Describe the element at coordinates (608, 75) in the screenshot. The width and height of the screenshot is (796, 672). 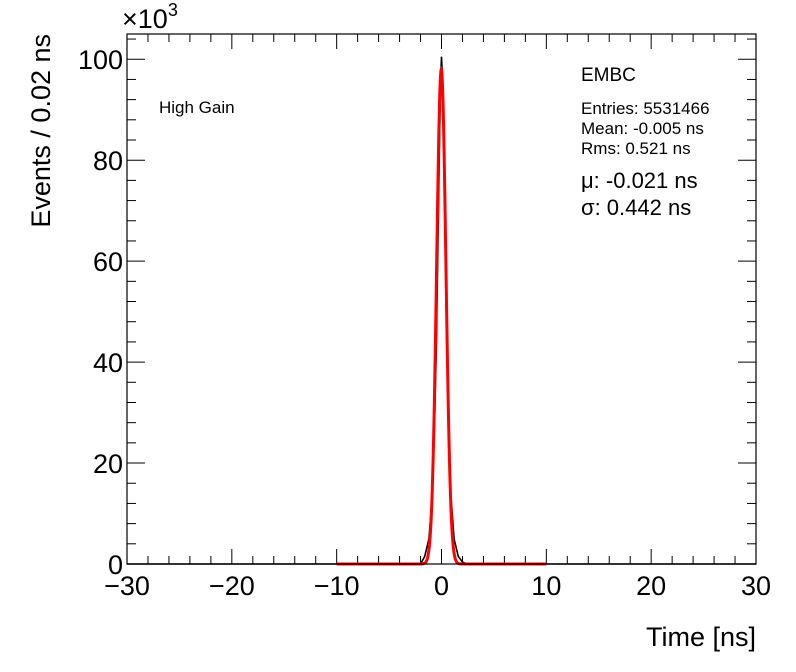
I see `stats-title: EMBC` at that location.